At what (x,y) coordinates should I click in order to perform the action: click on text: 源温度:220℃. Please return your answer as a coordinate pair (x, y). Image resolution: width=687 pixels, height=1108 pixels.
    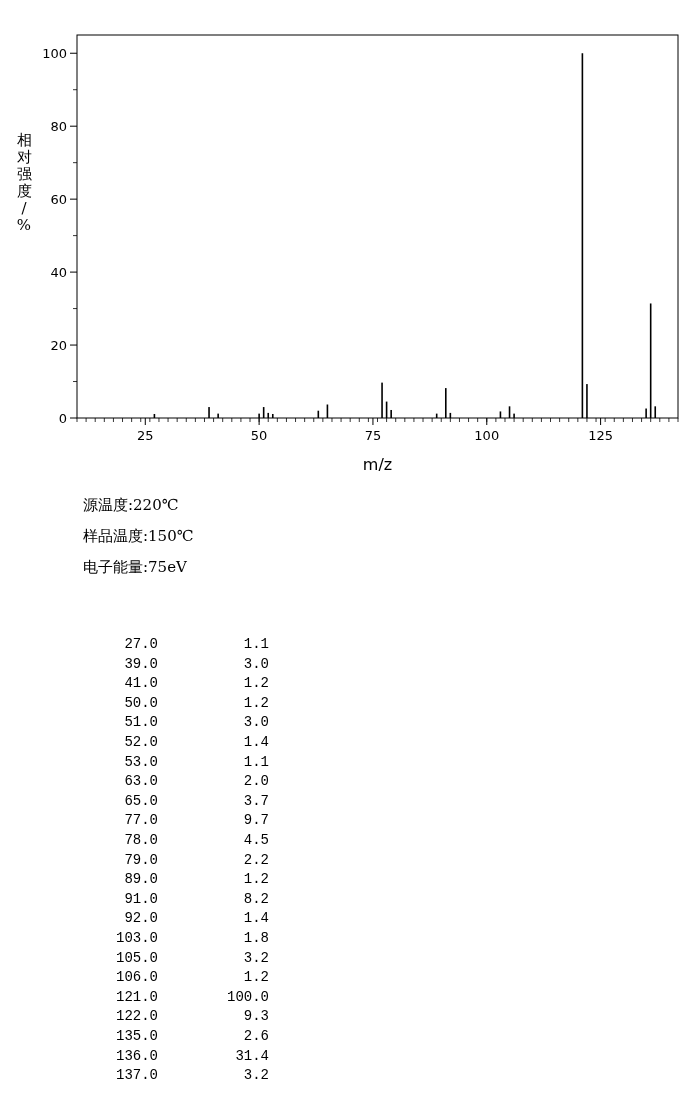
    Looking at the image, I should click on (131, 505).